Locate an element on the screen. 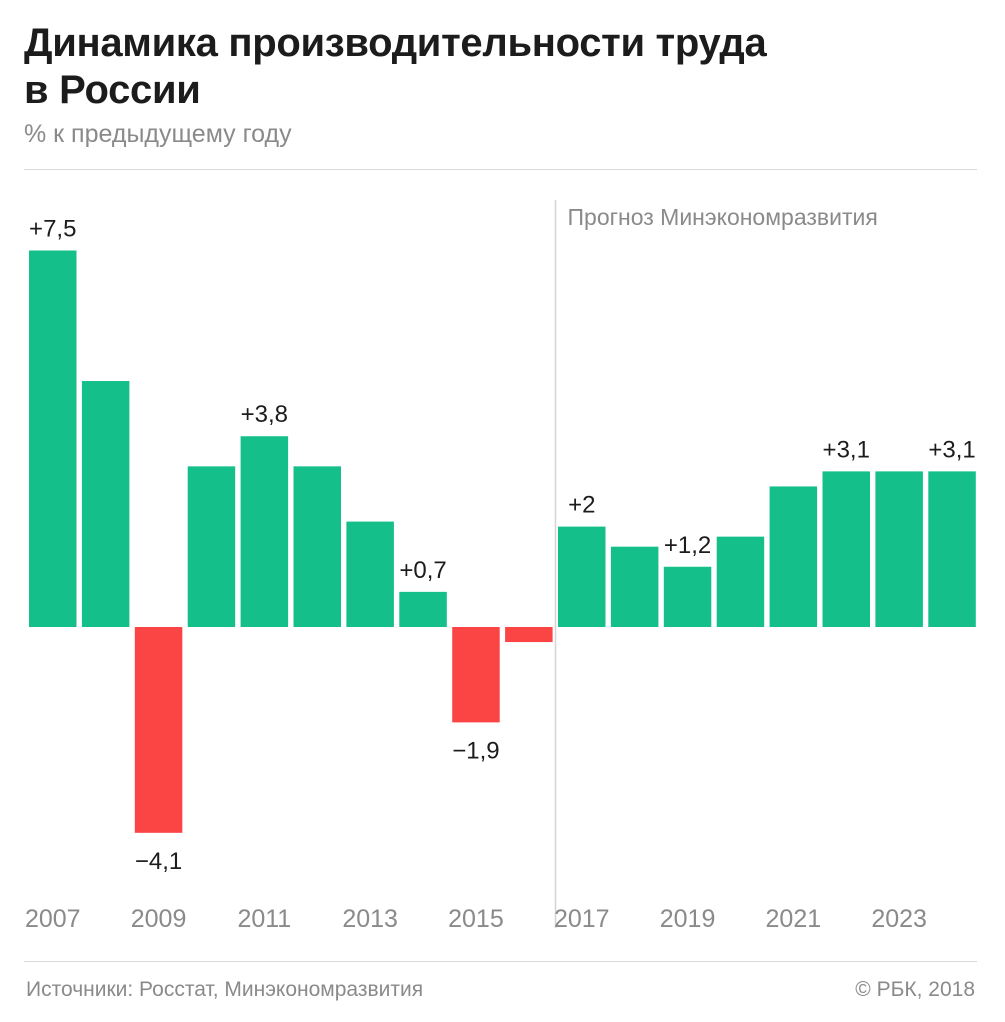 The height and width of the screenshot is (1022, 1005). bar-2023 is located at coordinates (899, 549).